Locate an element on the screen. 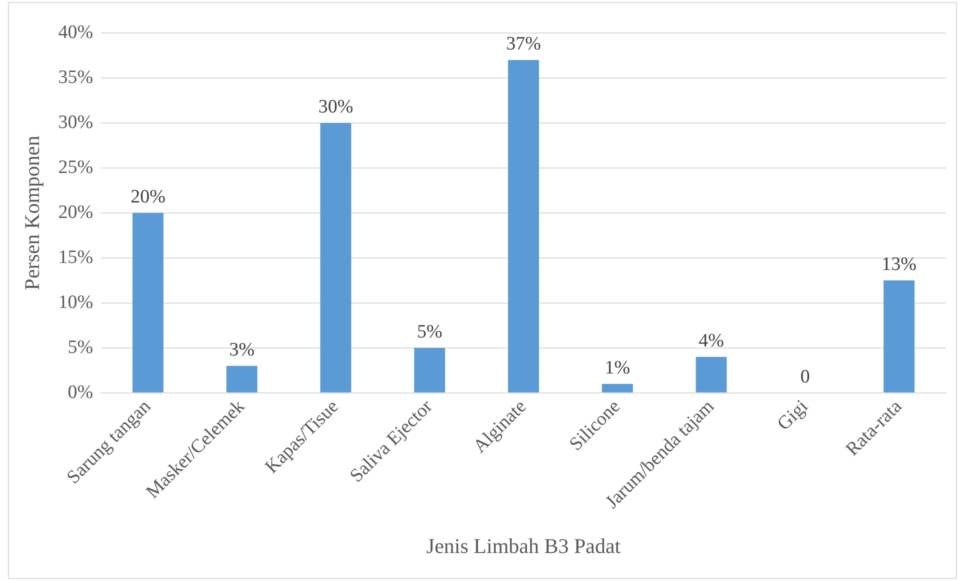 The width and height of the screenshot is (959, 581). data-label: 4% is located at coordinates (711, 341).